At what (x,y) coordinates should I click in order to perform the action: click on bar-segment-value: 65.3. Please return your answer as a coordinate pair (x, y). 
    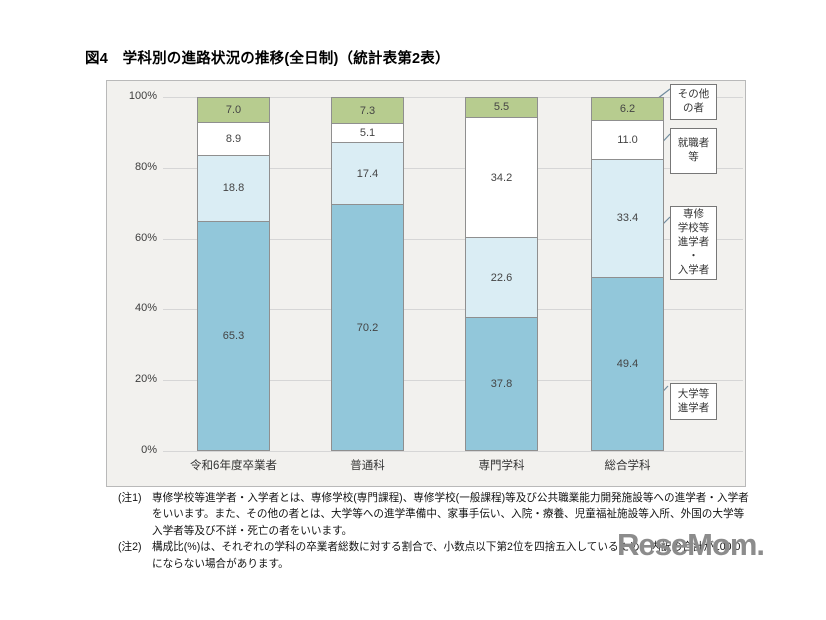
    Looking at the image, I should click on (233, 336).